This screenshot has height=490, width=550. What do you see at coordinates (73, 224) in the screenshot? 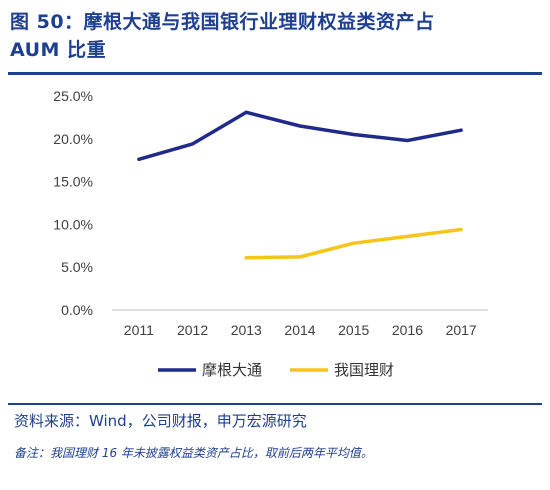
I see `y-tick-label: 10.0%` at bounding box center [73, 224].